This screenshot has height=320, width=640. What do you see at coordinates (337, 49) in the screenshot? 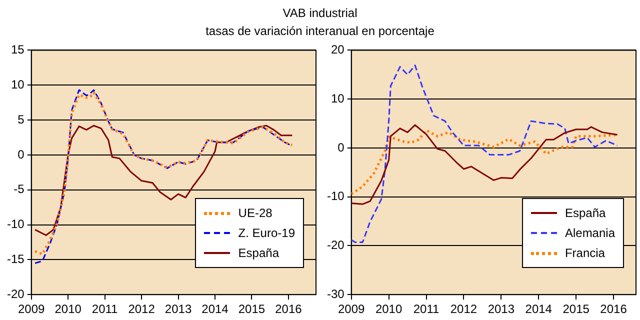
I see `y-tick-label: 20` at bounding box center [337, 49].